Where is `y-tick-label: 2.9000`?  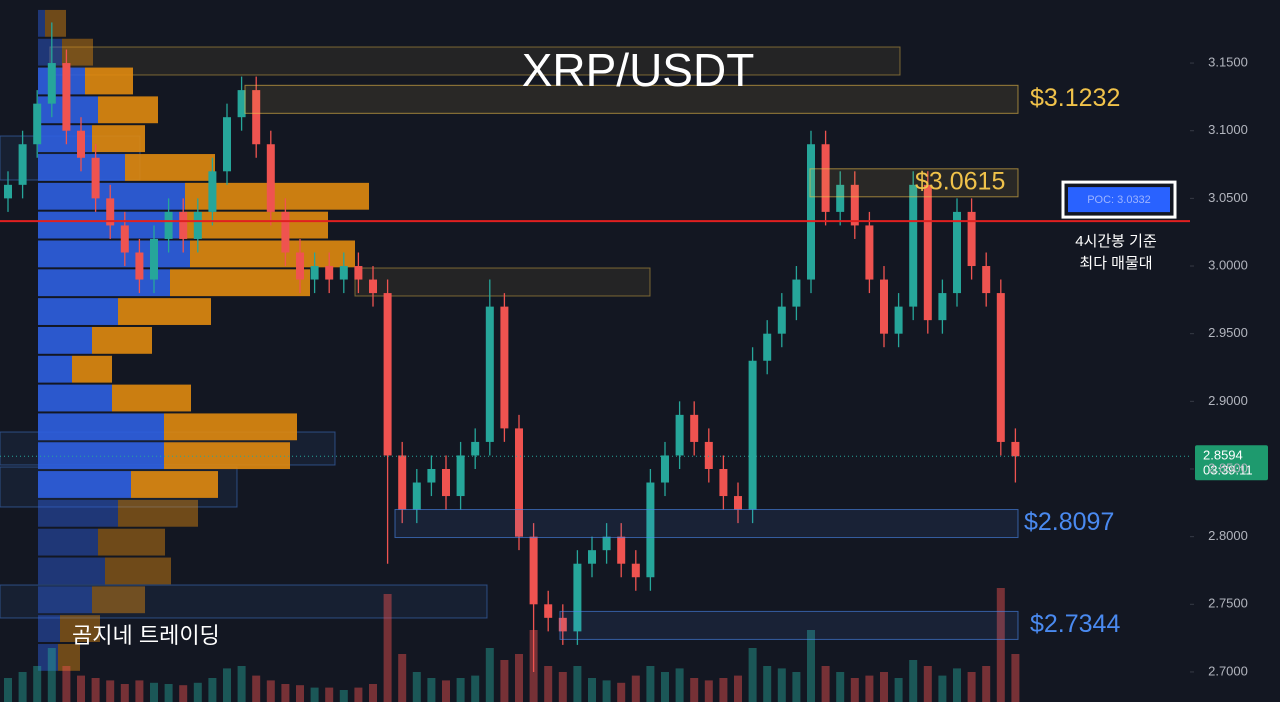 y-tick-label: 2.9000 is located at coordinates (1228, 400).